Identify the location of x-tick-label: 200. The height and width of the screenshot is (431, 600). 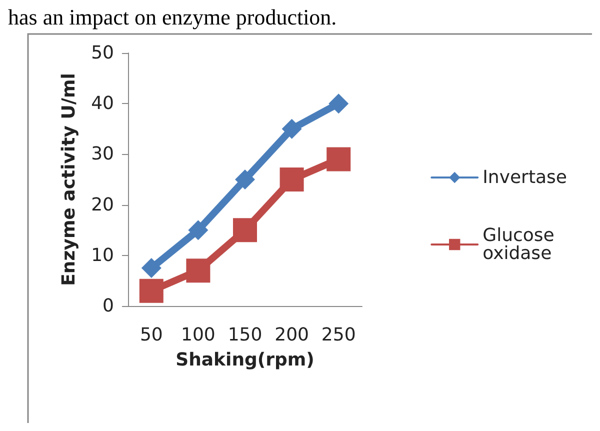
(291, 335).